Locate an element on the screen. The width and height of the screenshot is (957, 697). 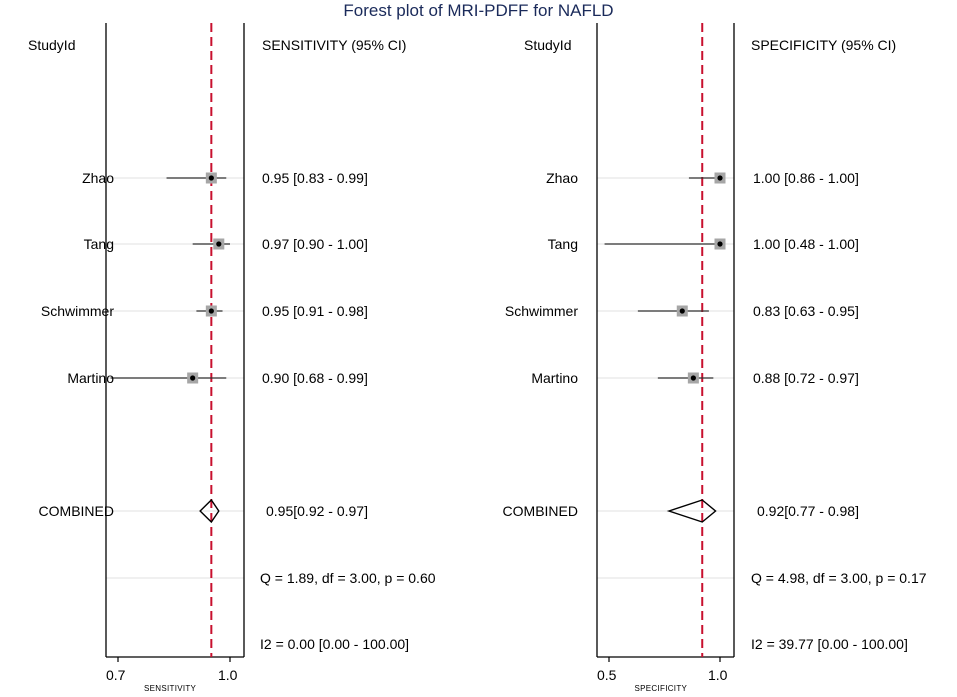
study-ci-value: 0.95 [0.83 - 0.99] is located at coordinates (315, 178).